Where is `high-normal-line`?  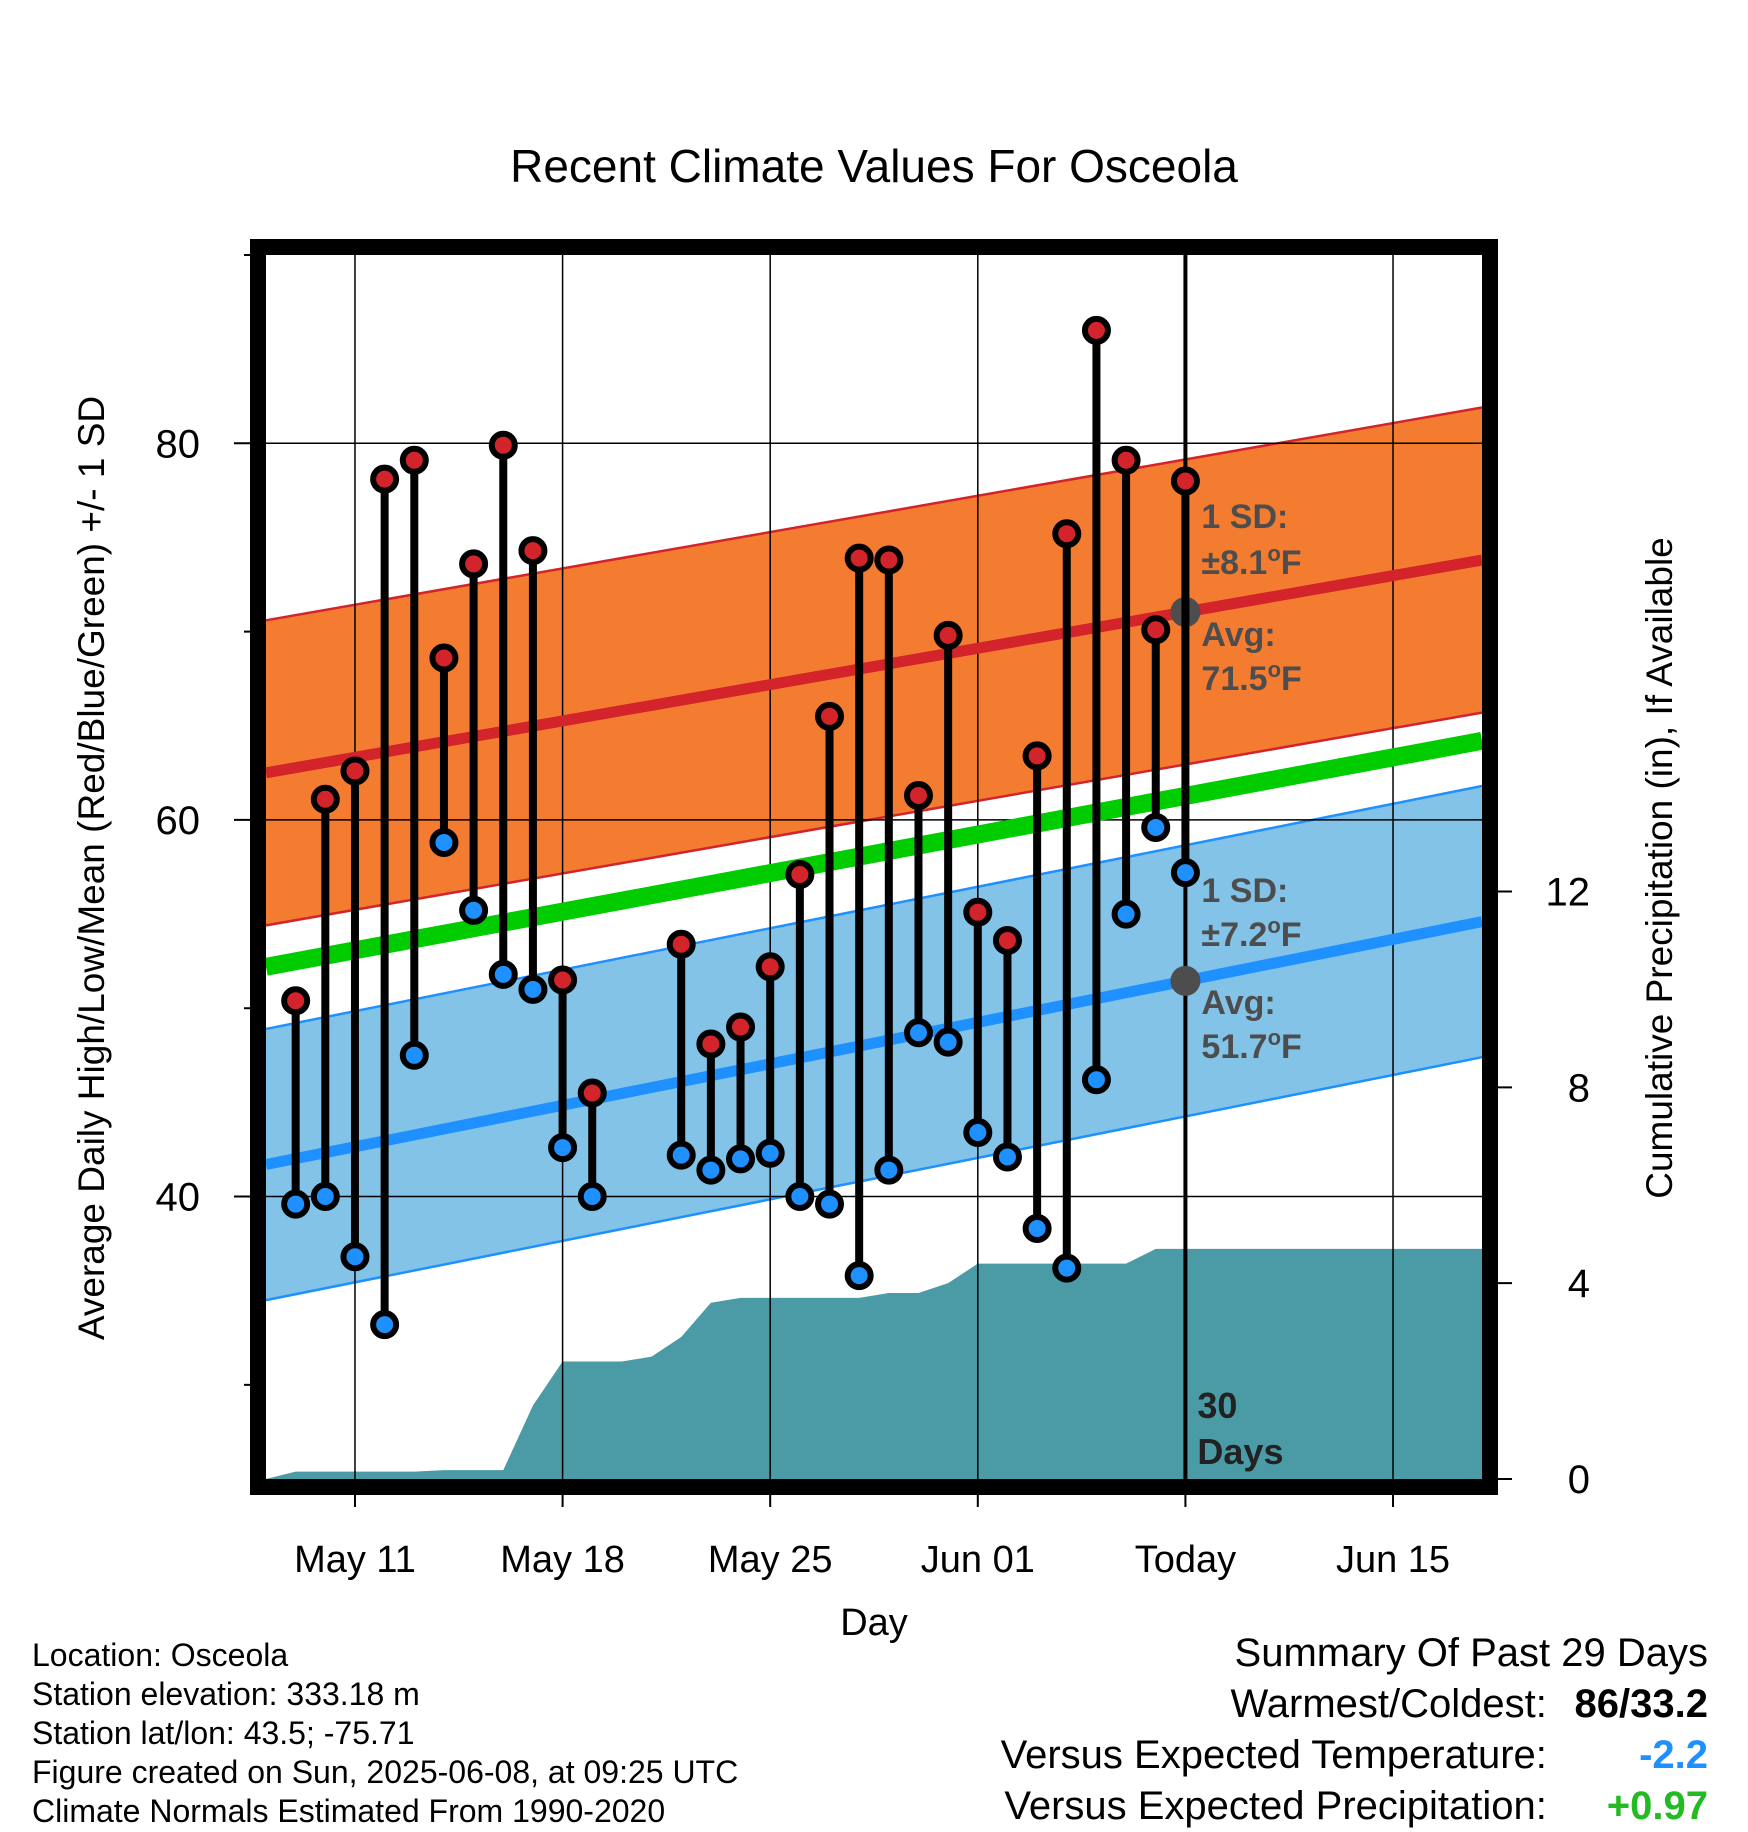 high-normal-line is located at coordinates (874, 666).